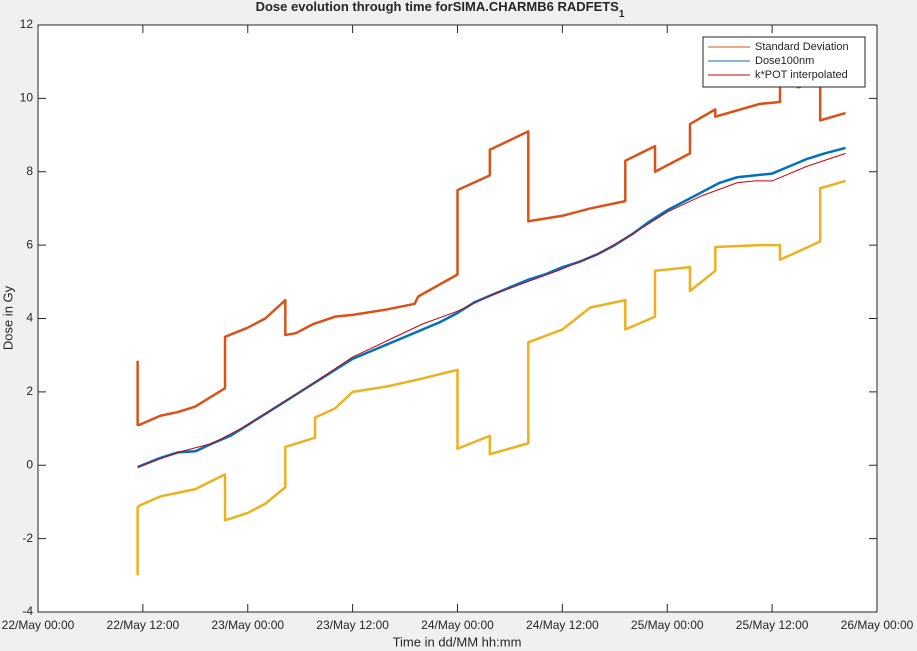 This screenshot has height=651, width=917. What do you see at coordinates (27, 24) in the screenshot?
I see `y-tick-label: 12` at bounding box center [27, 24].